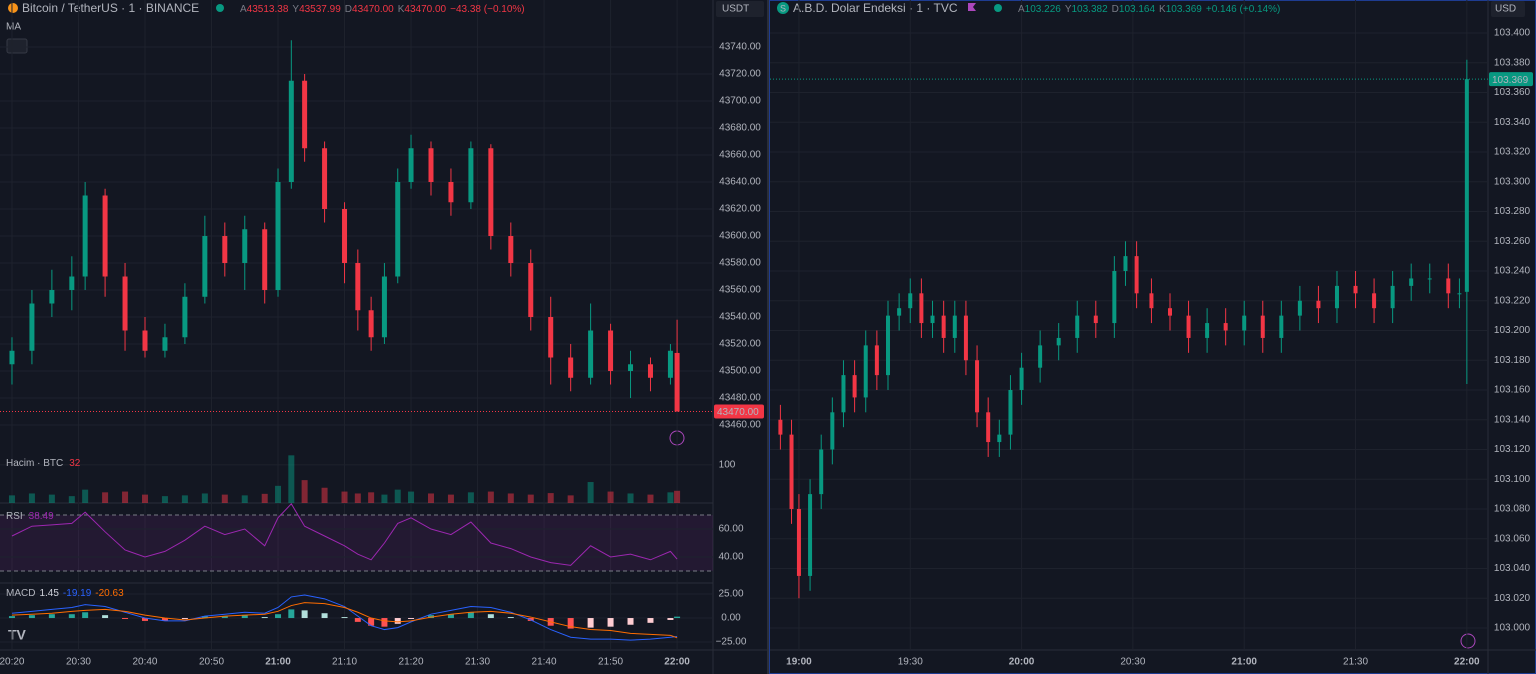 The width and height of the screenshot is (1536, 674). What do you see at coordinates (211, 662) in the screenshot?
I see `x-tick-label: 20:50` at bounding box center [211, 662].